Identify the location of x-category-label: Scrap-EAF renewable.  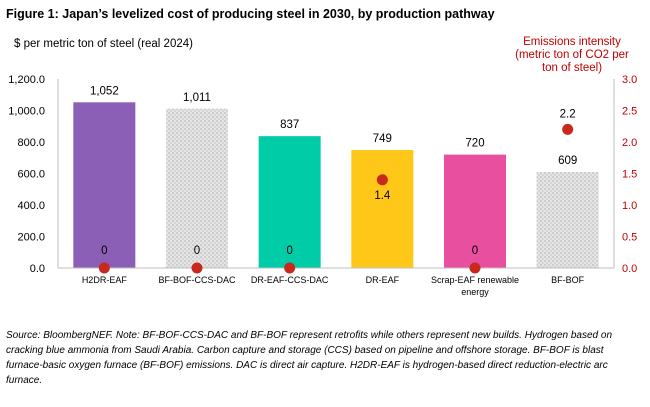
(475, 280).